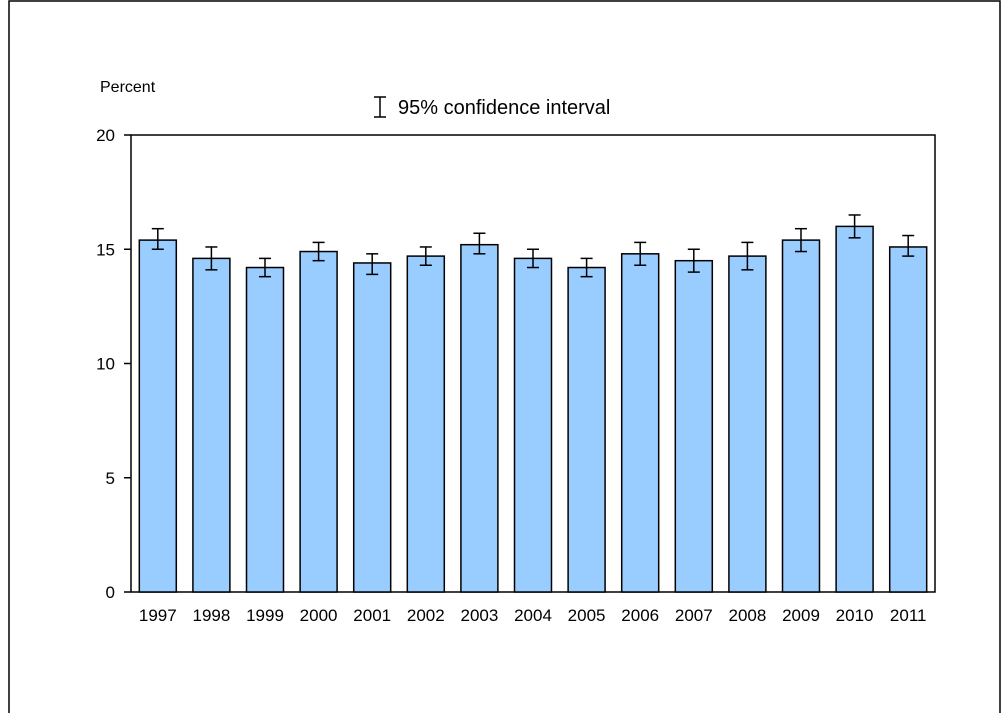 The width and height of the screenshot is (1002, 713). Describe the element at coordinates (640, 615) in the screenshot. I see `x-tick-label-2006: 2006` at that location.